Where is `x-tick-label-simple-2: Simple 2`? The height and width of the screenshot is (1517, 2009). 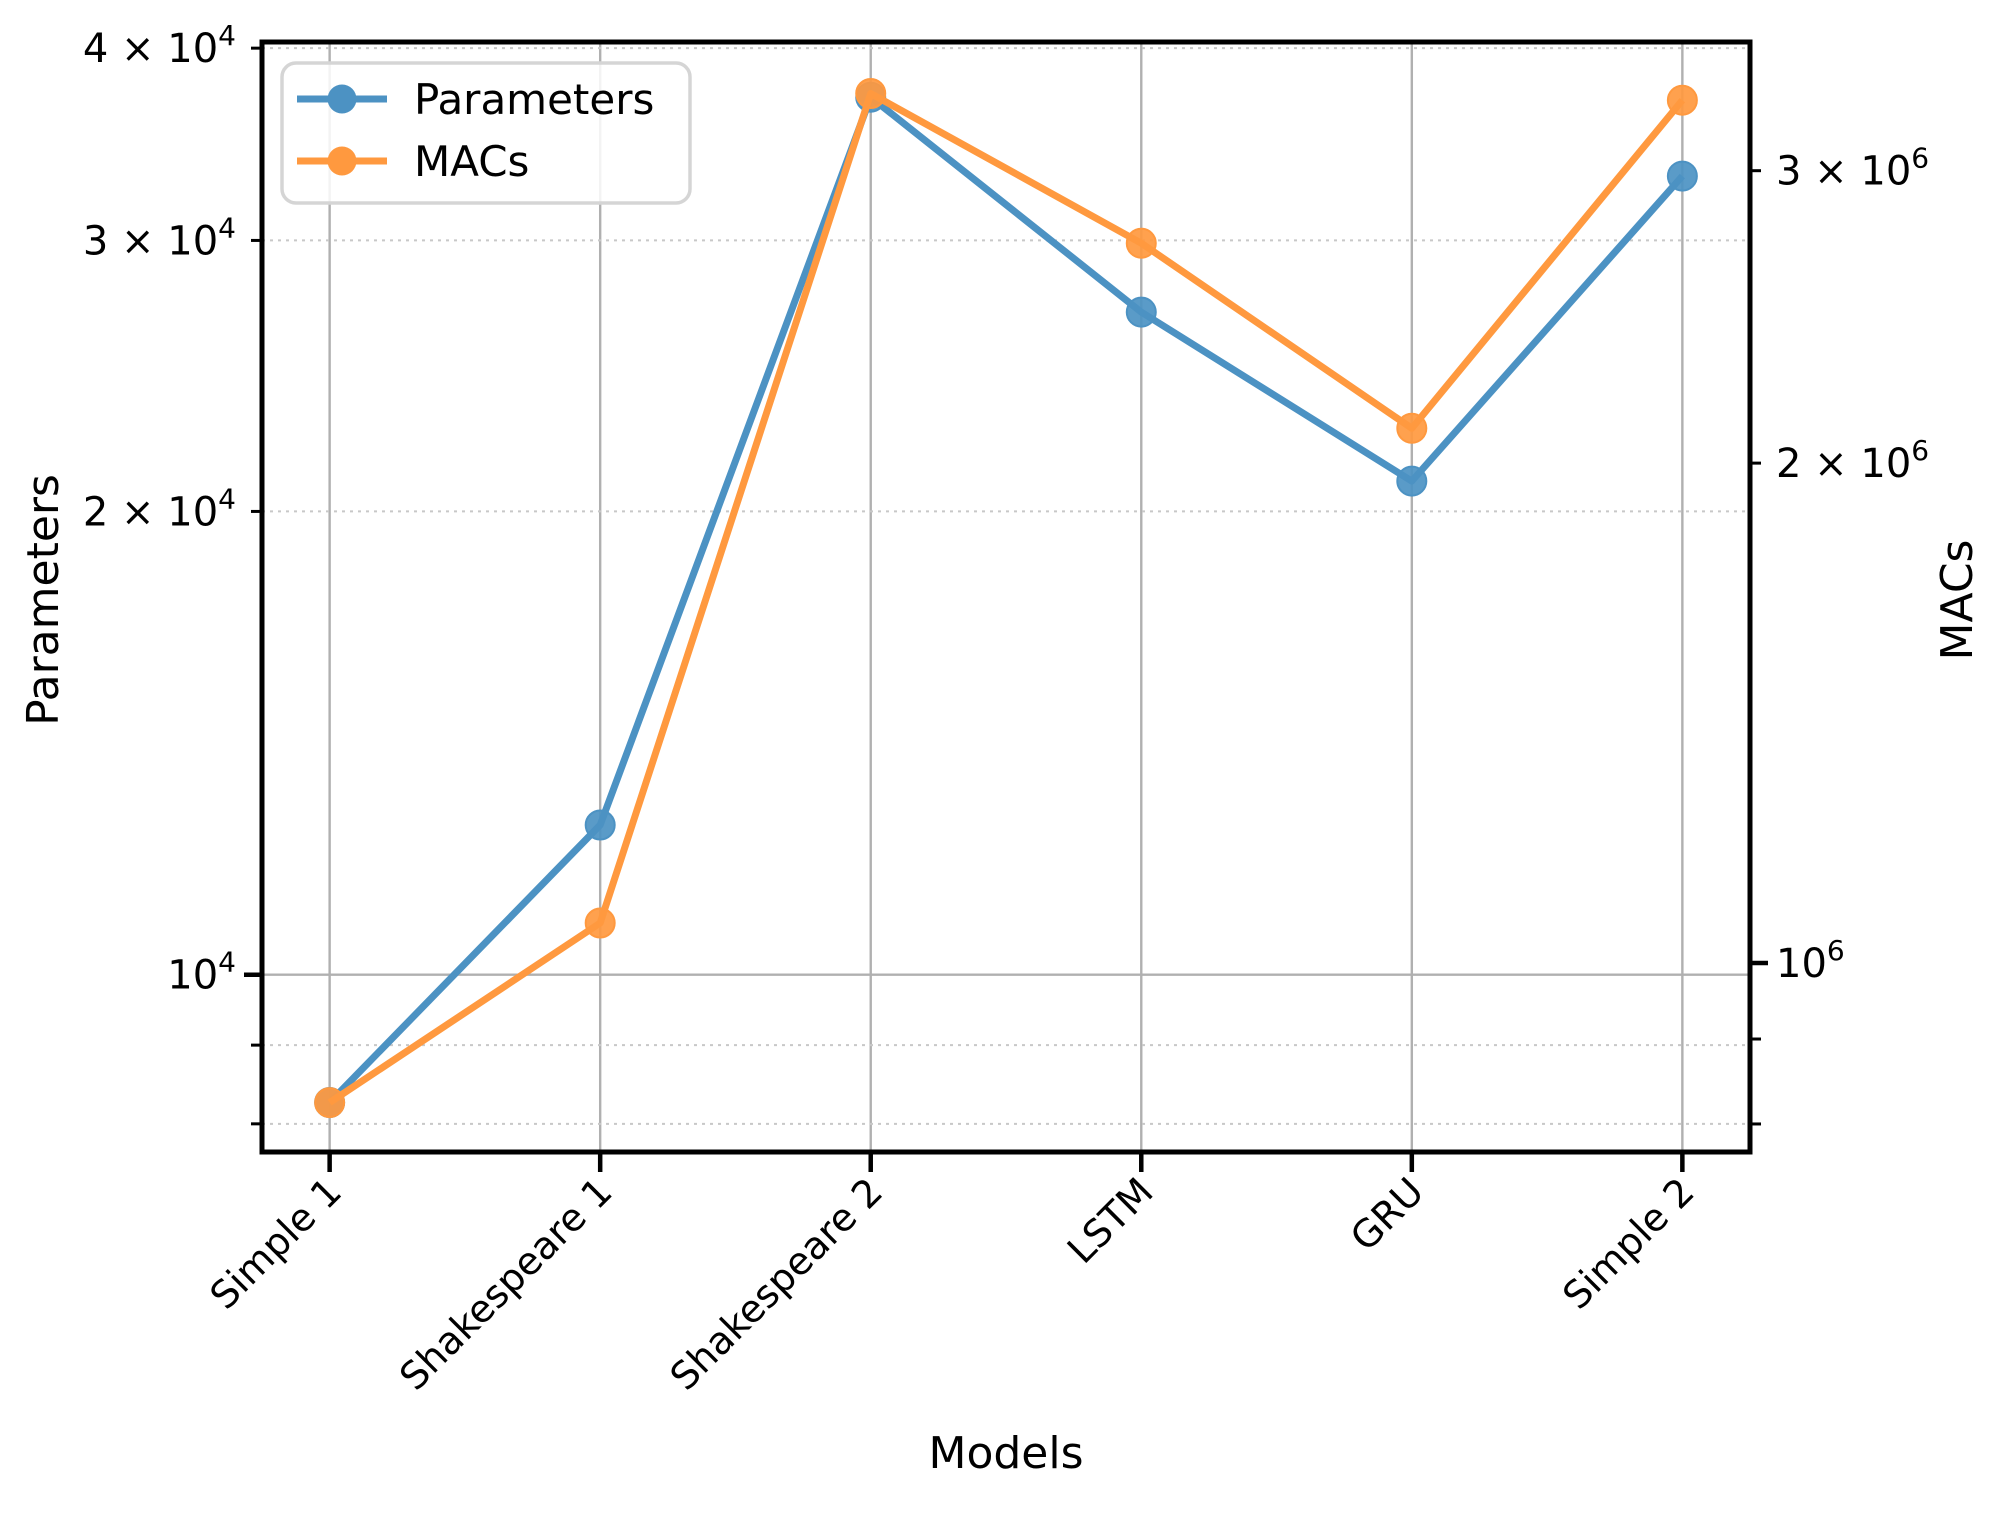 x-tick-label-simple-2: Simple 2 is located at coordinates (1628, 1243).